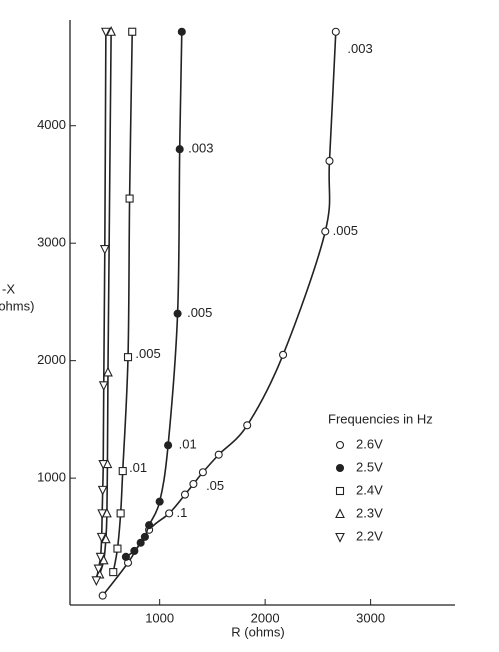 The width and height of the screenshot is (499, 652). Describe the element at coordinates (265, 617) in the screenshot. I see `x-tick-label: 2000` at that location.